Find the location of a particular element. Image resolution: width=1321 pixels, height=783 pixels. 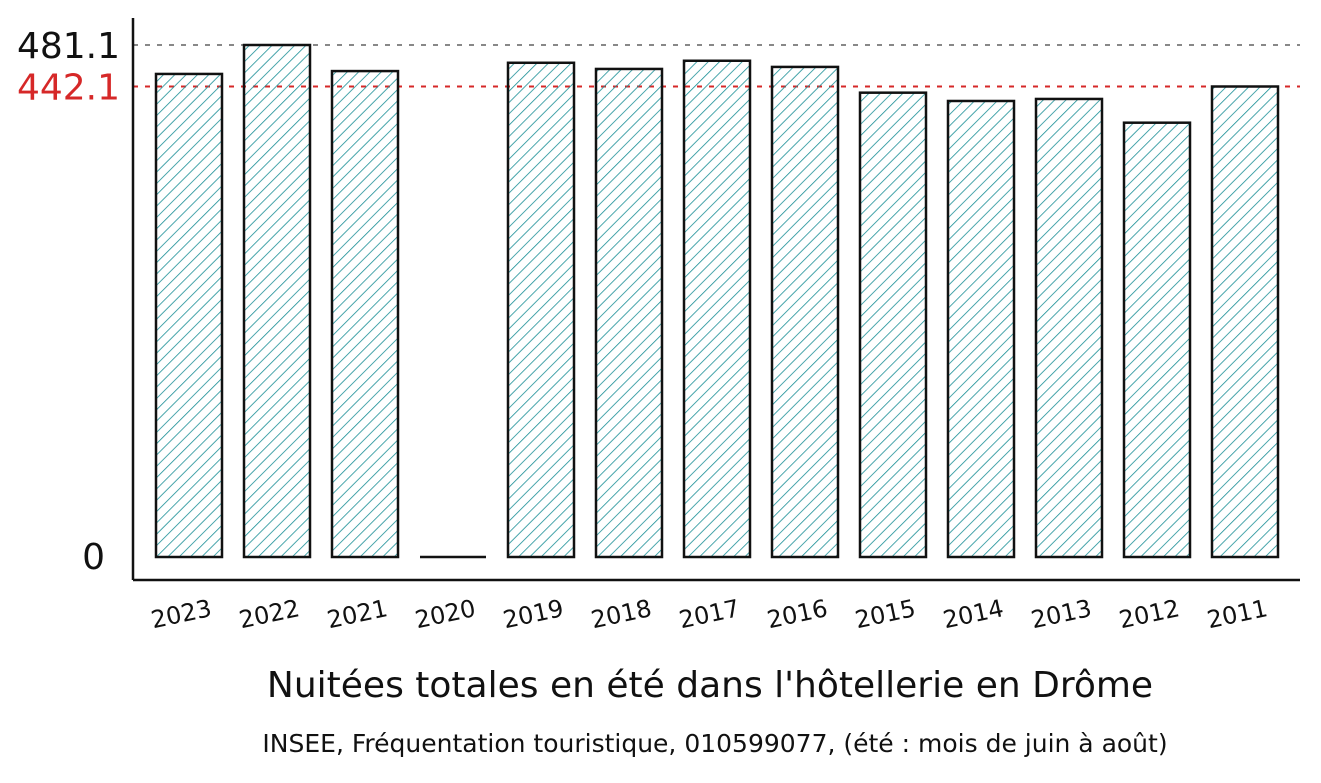

reference-label-1: 442.1 is located at coordinates (68, 88).